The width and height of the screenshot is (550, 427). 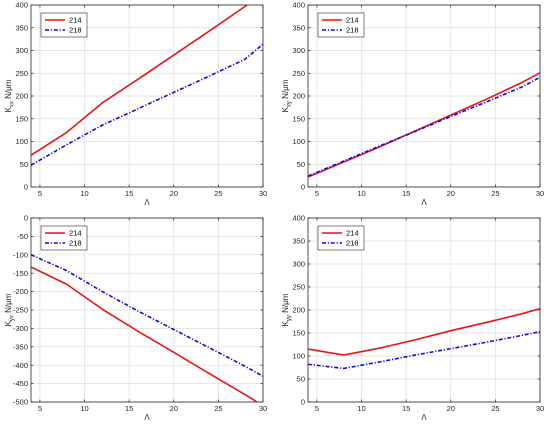 What do you see at coordinates (20, 402) in the screenshot?
I see `y-tick-label: -500` at bounding box center [20, 402].